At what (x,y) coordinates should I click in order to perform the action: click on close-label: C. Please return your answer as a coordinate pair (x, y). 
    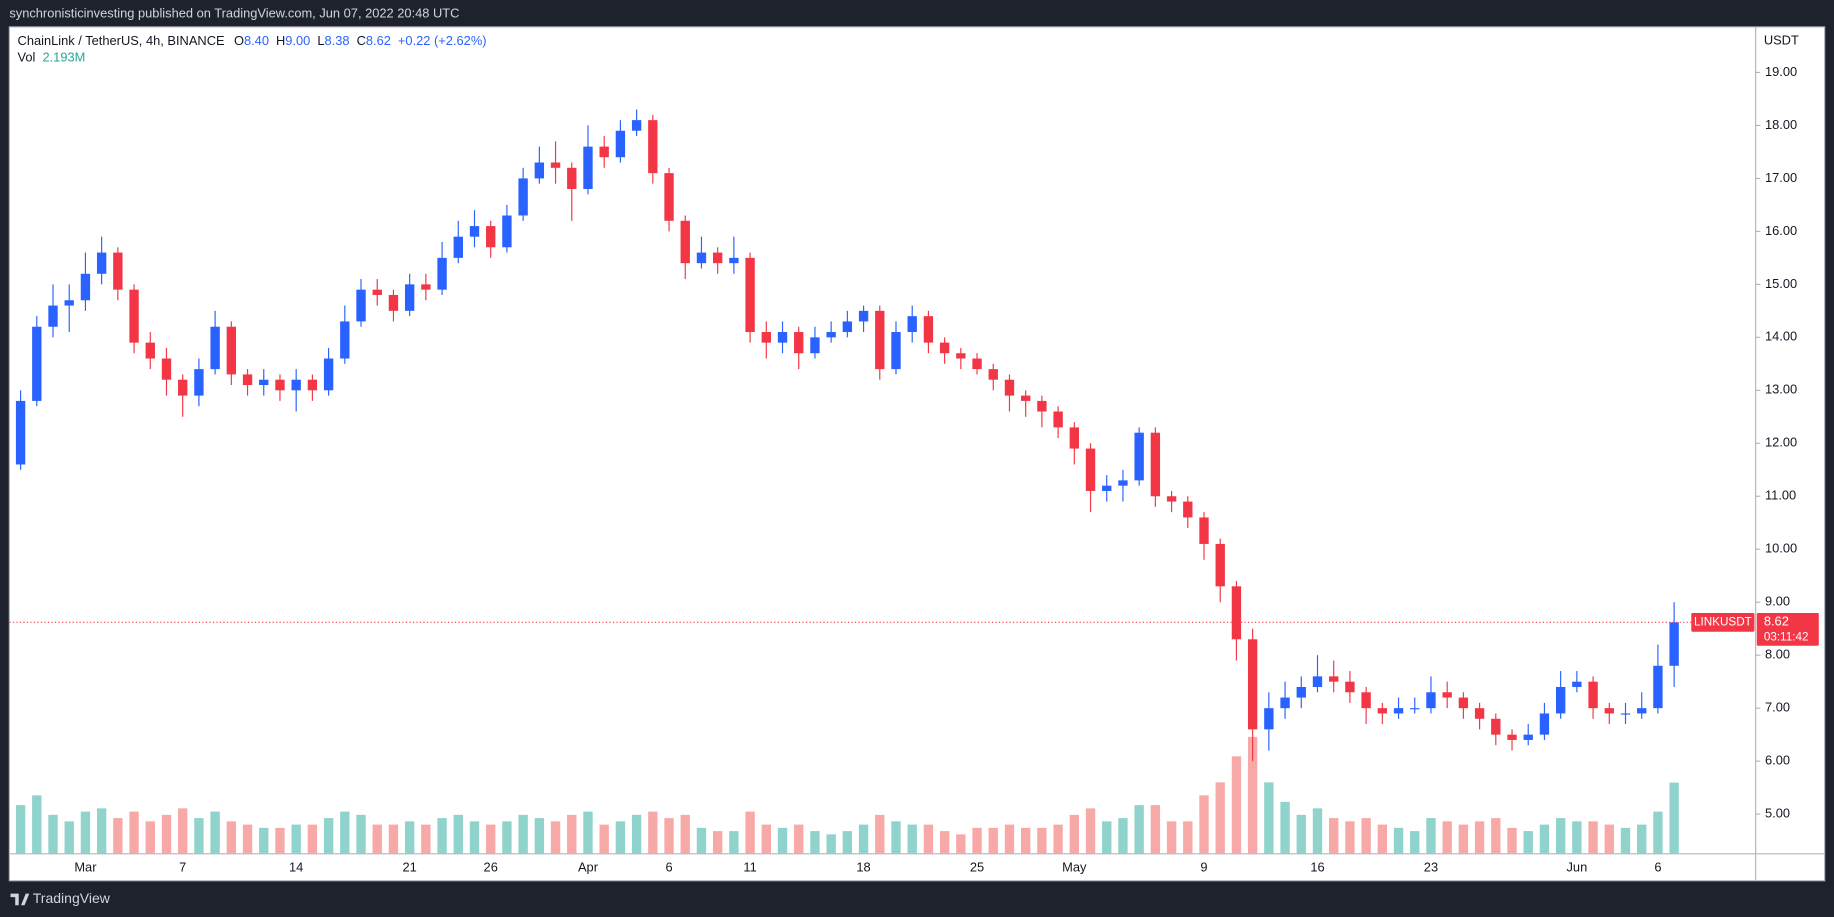
    Looking at the image, I should click on (361, 40).